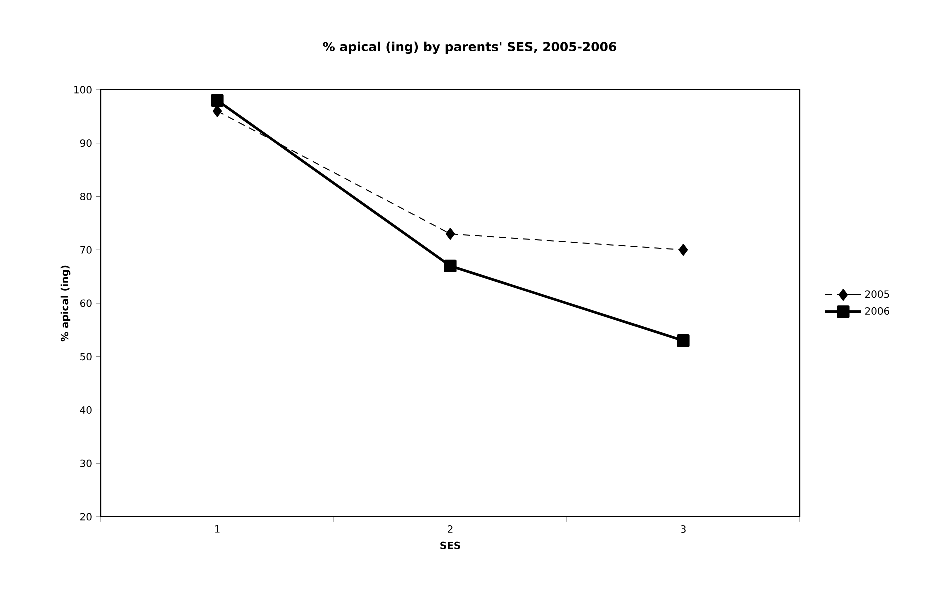  I want to click on x-tick-label: 1, so click(217, 529).